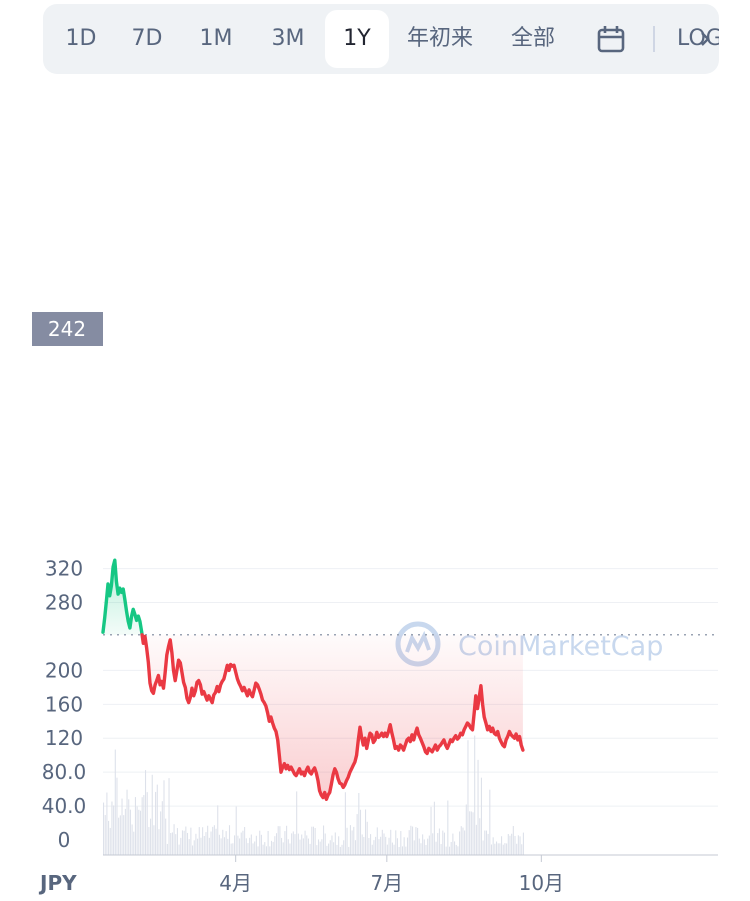 Image resolution: width=750 pixels, height=901 pixels. I want to click on volume-bars, so click(313, 795).